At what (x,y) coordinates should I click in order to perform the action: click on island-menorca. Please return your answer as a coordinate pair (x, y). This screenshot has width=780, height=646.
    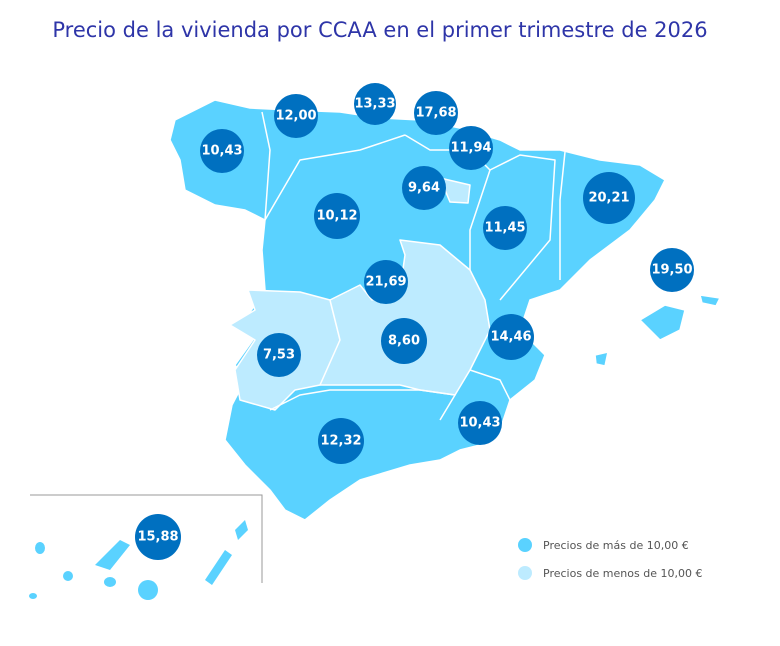
    Looking at the image, I should click on (710, 300).